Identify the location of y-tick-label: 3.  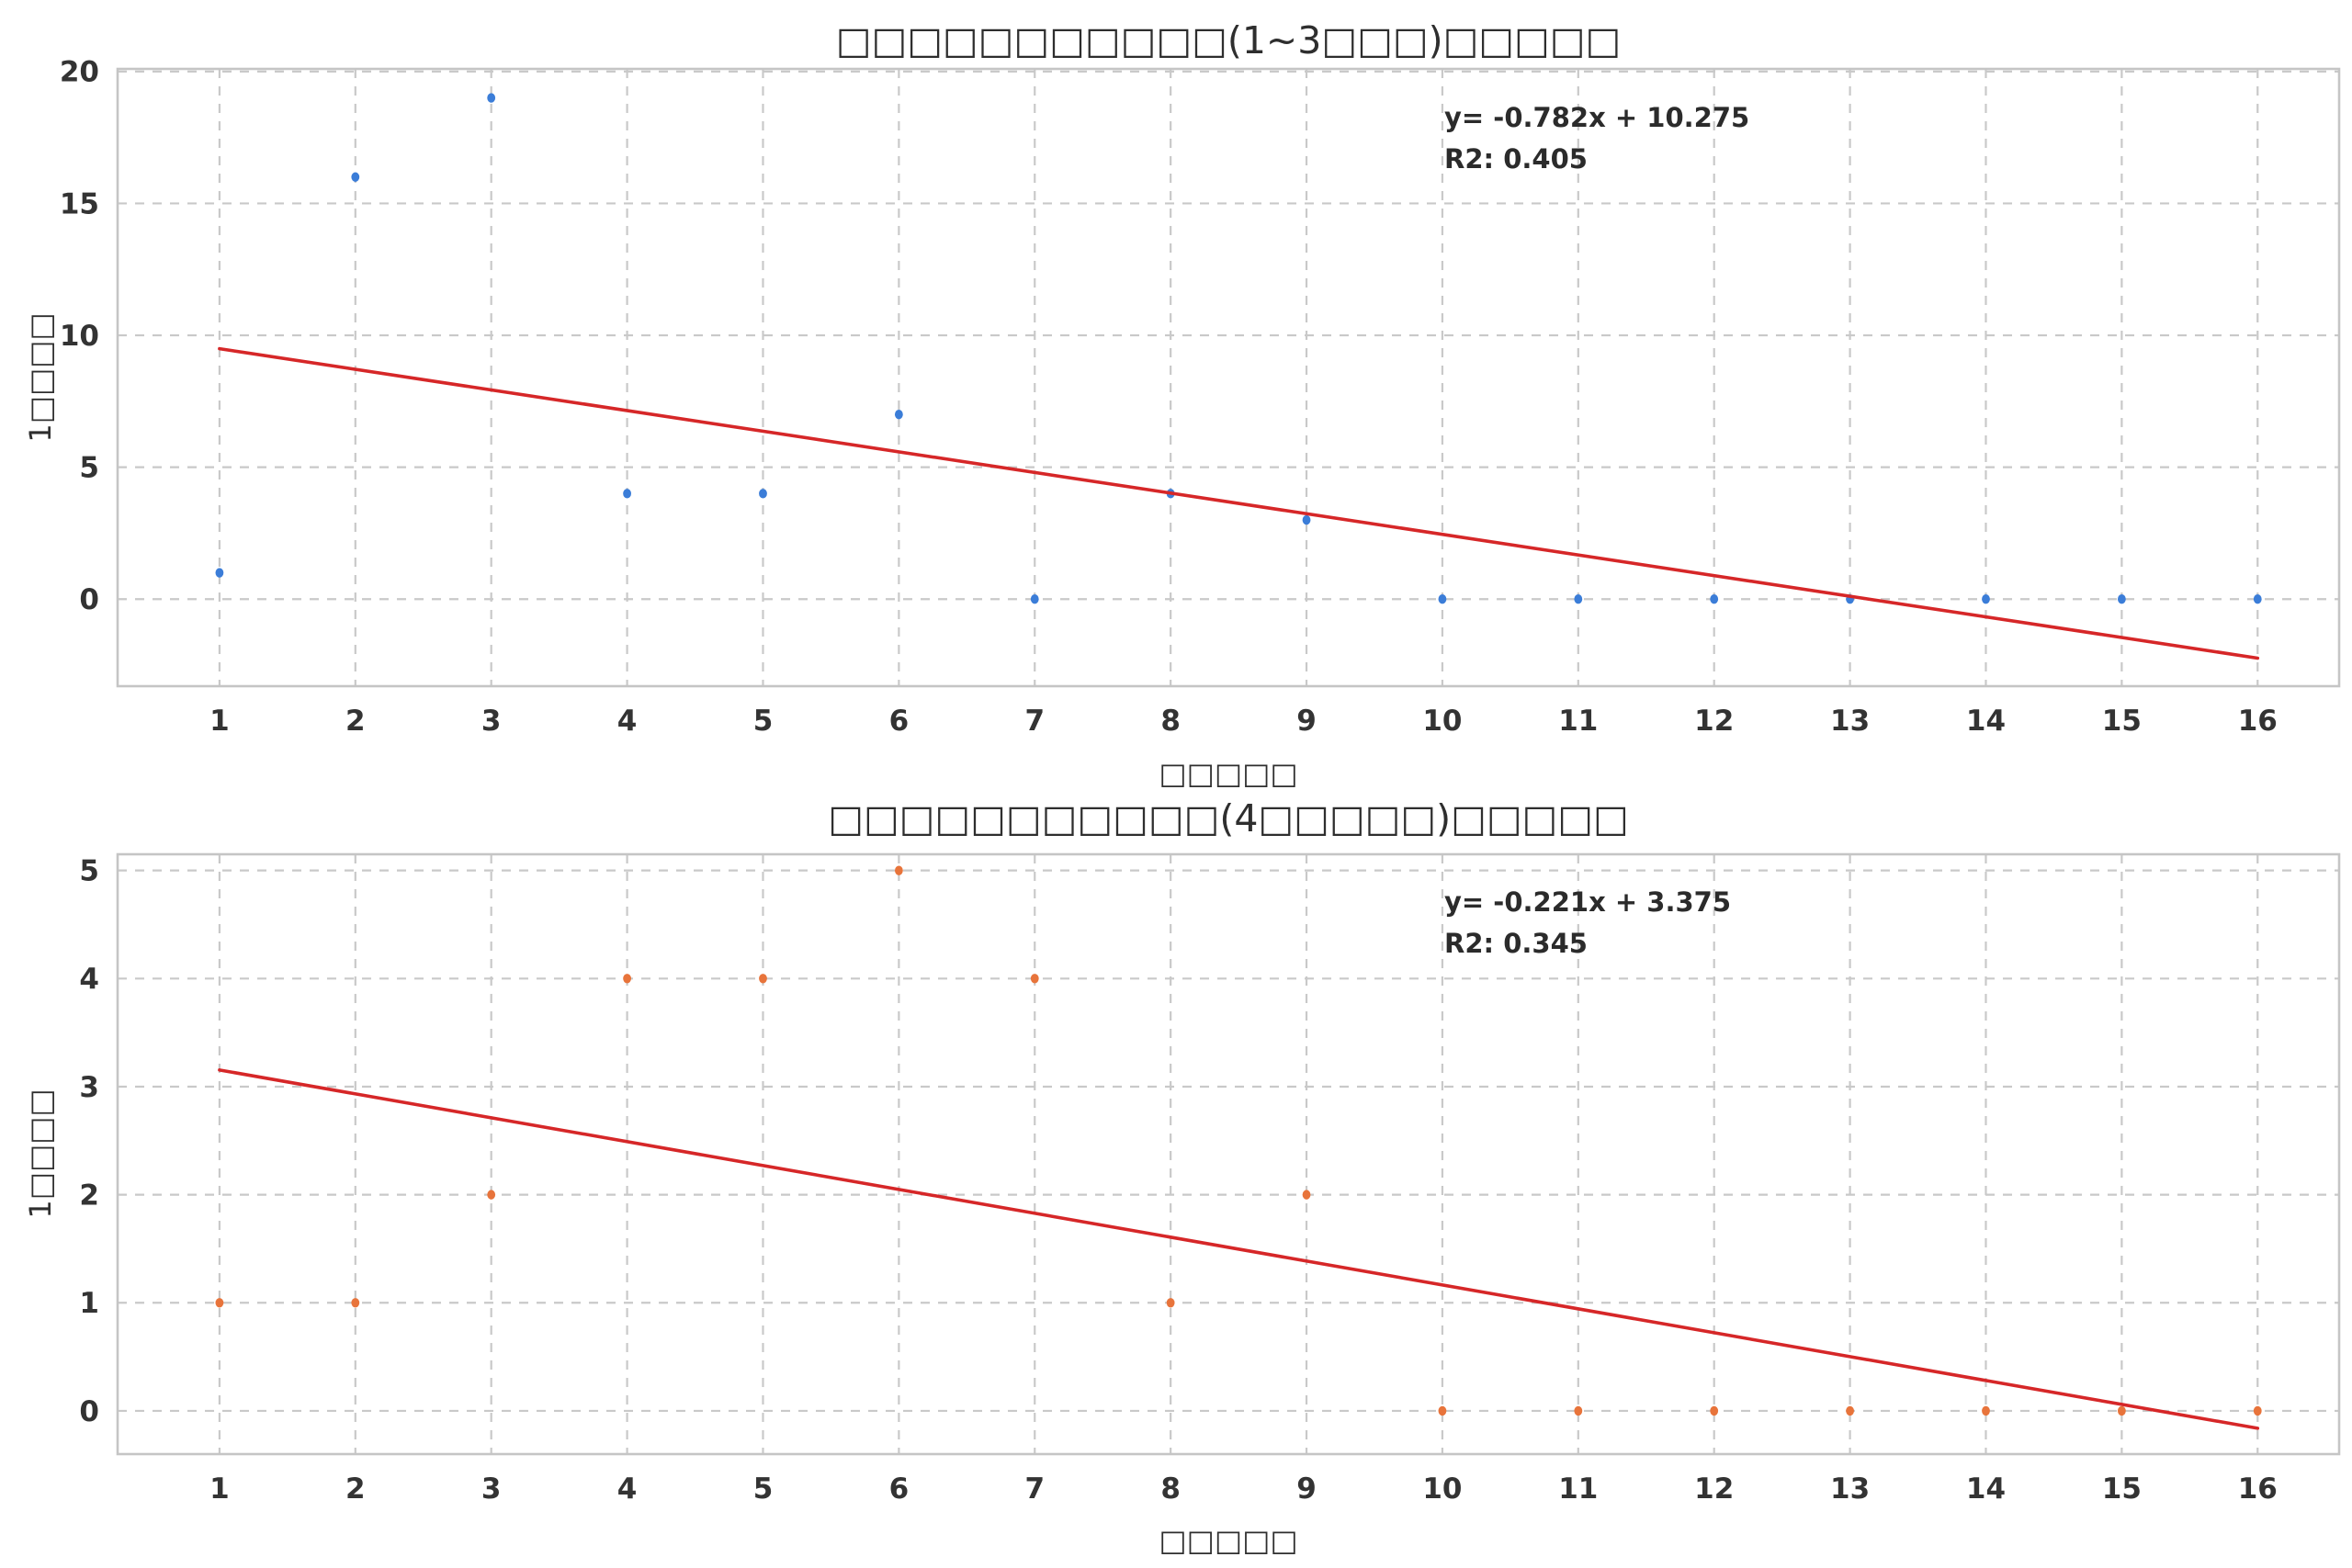
(89, 1088).